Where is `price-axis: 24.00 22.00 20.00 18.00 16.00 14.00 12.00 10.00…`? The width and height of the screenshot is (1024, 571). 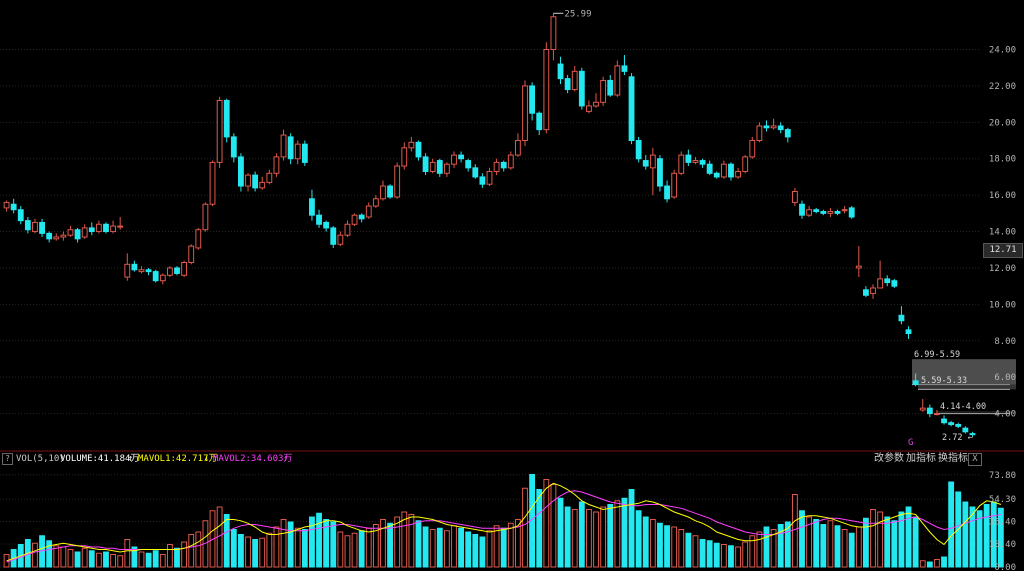
price-axis: 24.00 22.00 20.00 18.00 16.00 14.00 12.00 10.00… is located at coordinates (1002, 233).